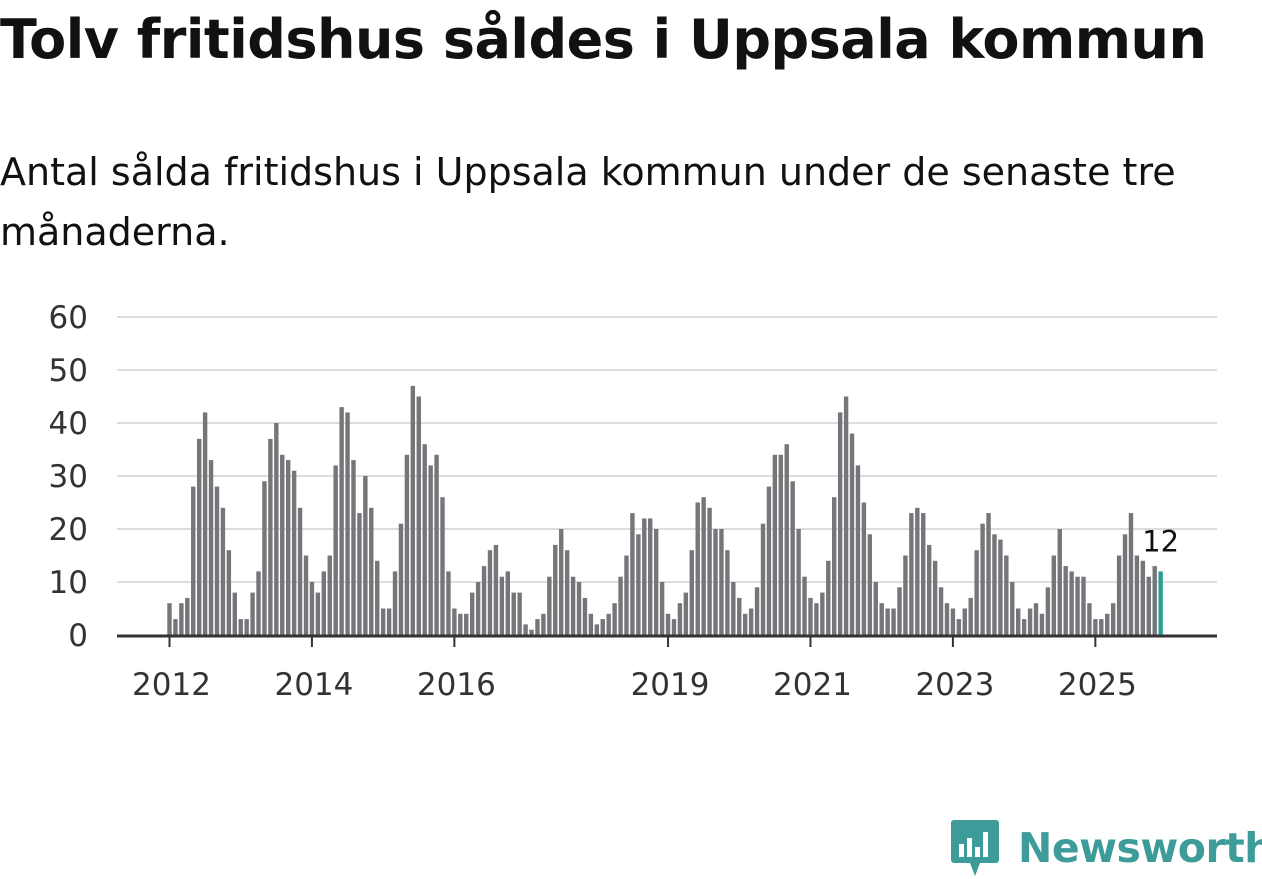 The image size is (1262, 879). Describe the element at coordinates (975, 848) in the screenshot. I see `bar-chart-bubble-icon` at that location.